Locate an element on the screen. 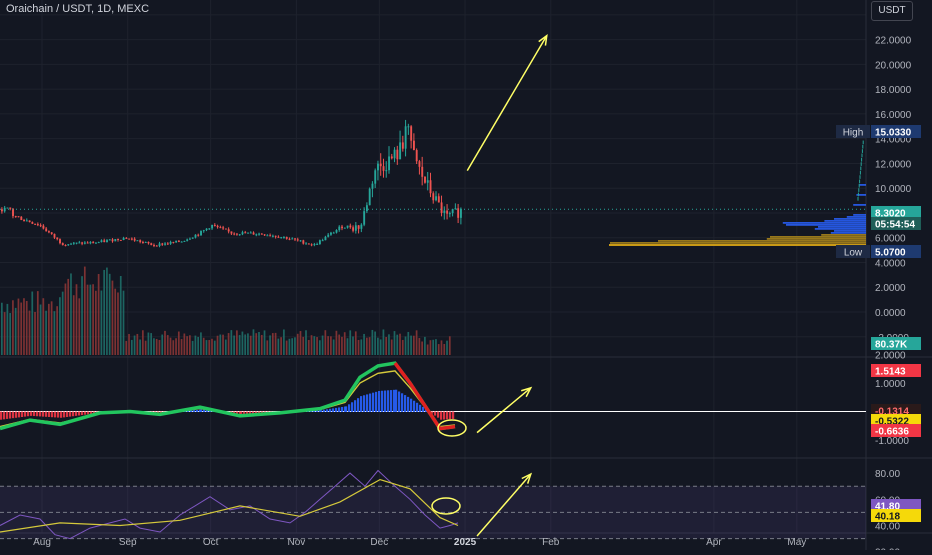 Image resolution: width=932 pixels, height=555 pixels. macd-signal-label-bg is located at coordinates (896, 420).